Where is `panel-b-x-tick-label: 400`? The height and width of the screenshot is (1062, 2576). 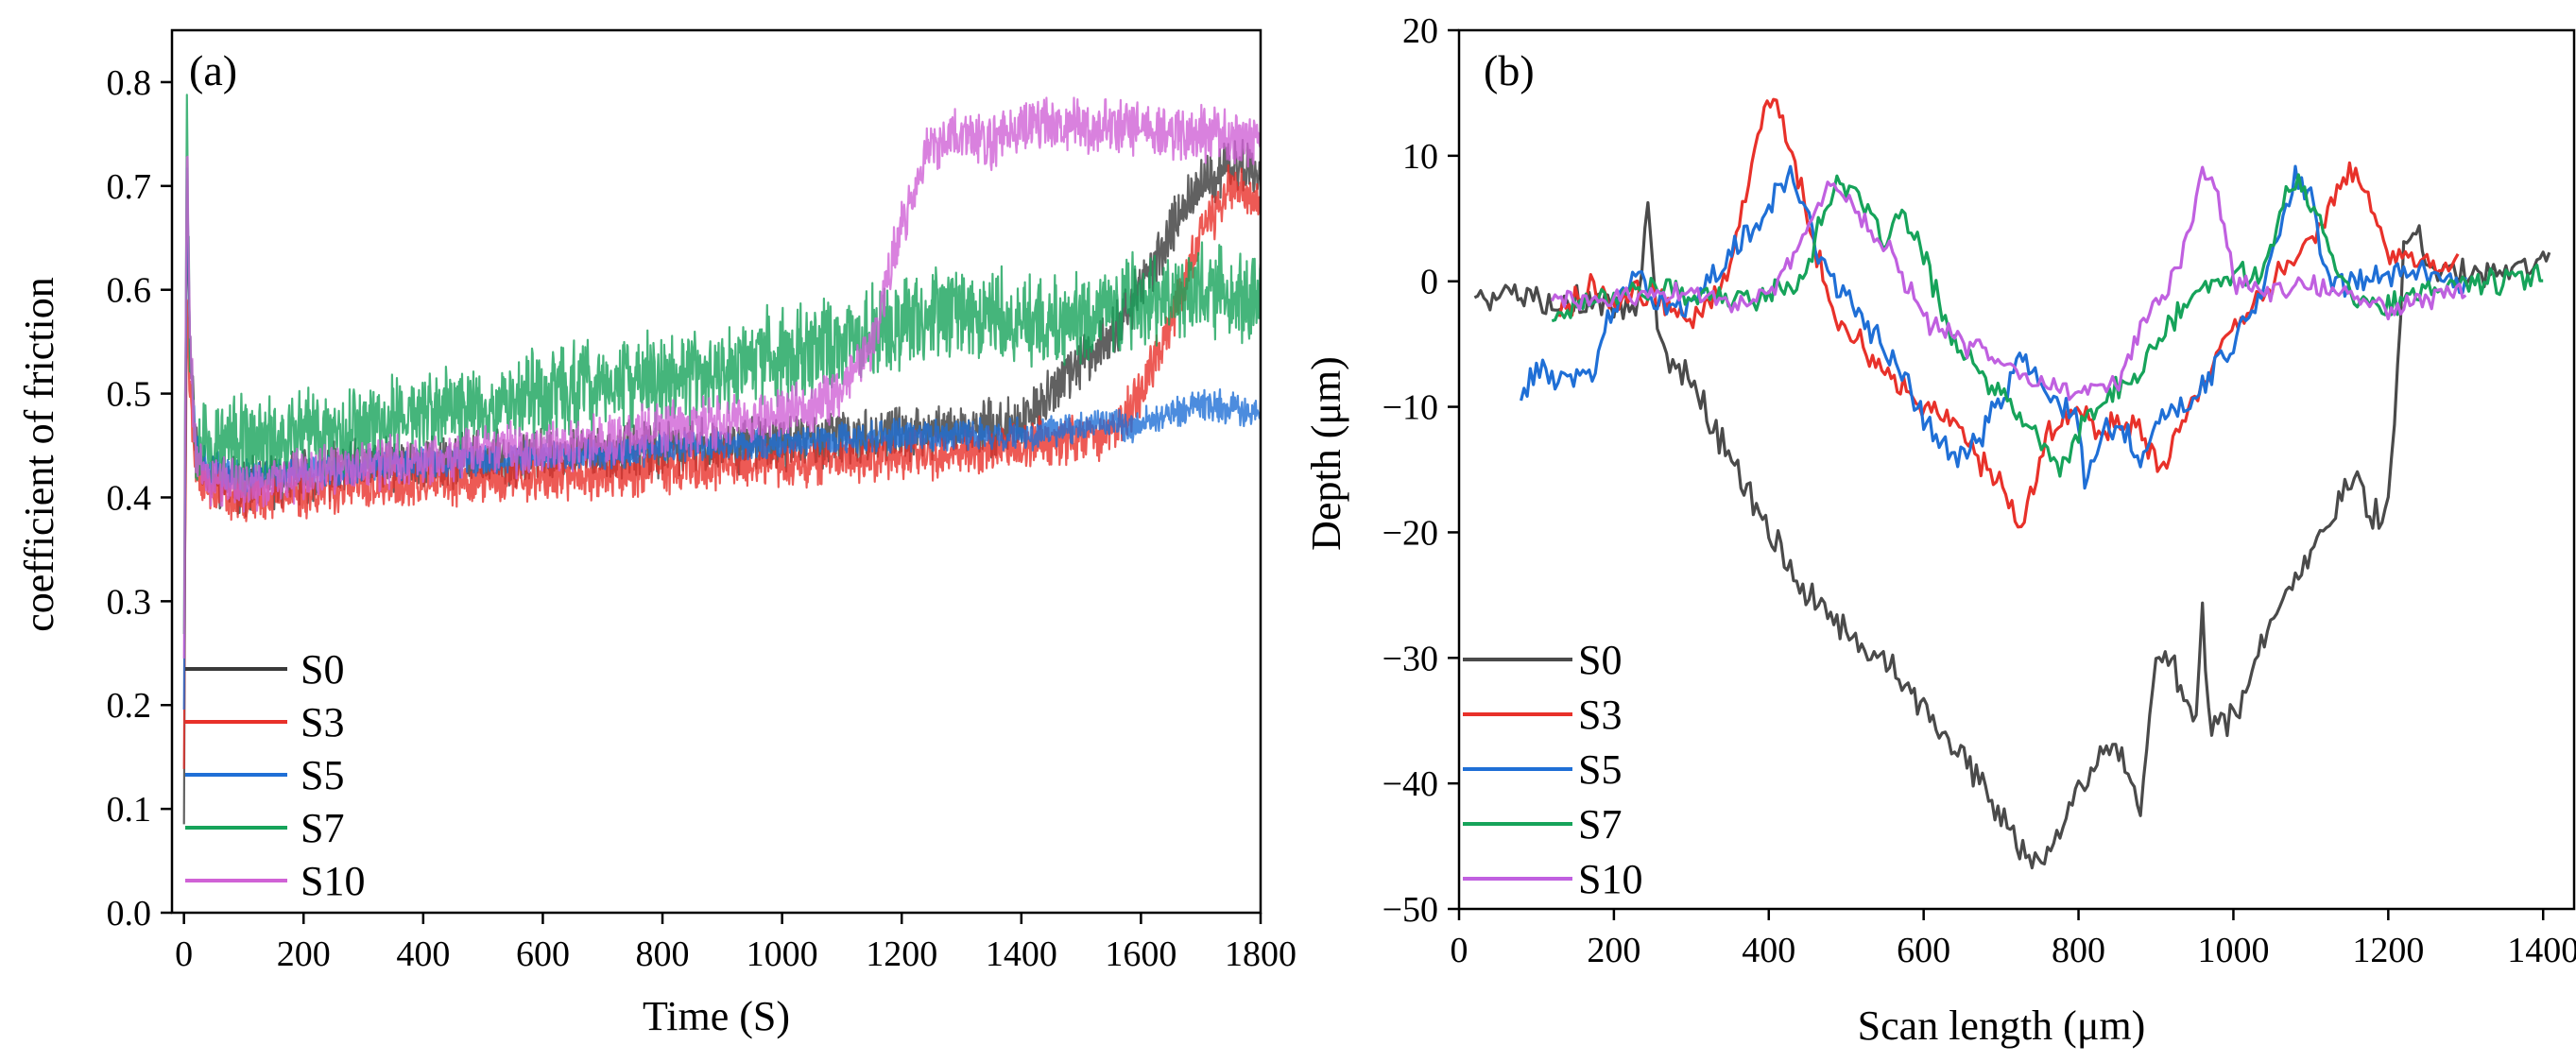 panel-b-x-tick-label: 400 is located at coordinates (1768, 950).